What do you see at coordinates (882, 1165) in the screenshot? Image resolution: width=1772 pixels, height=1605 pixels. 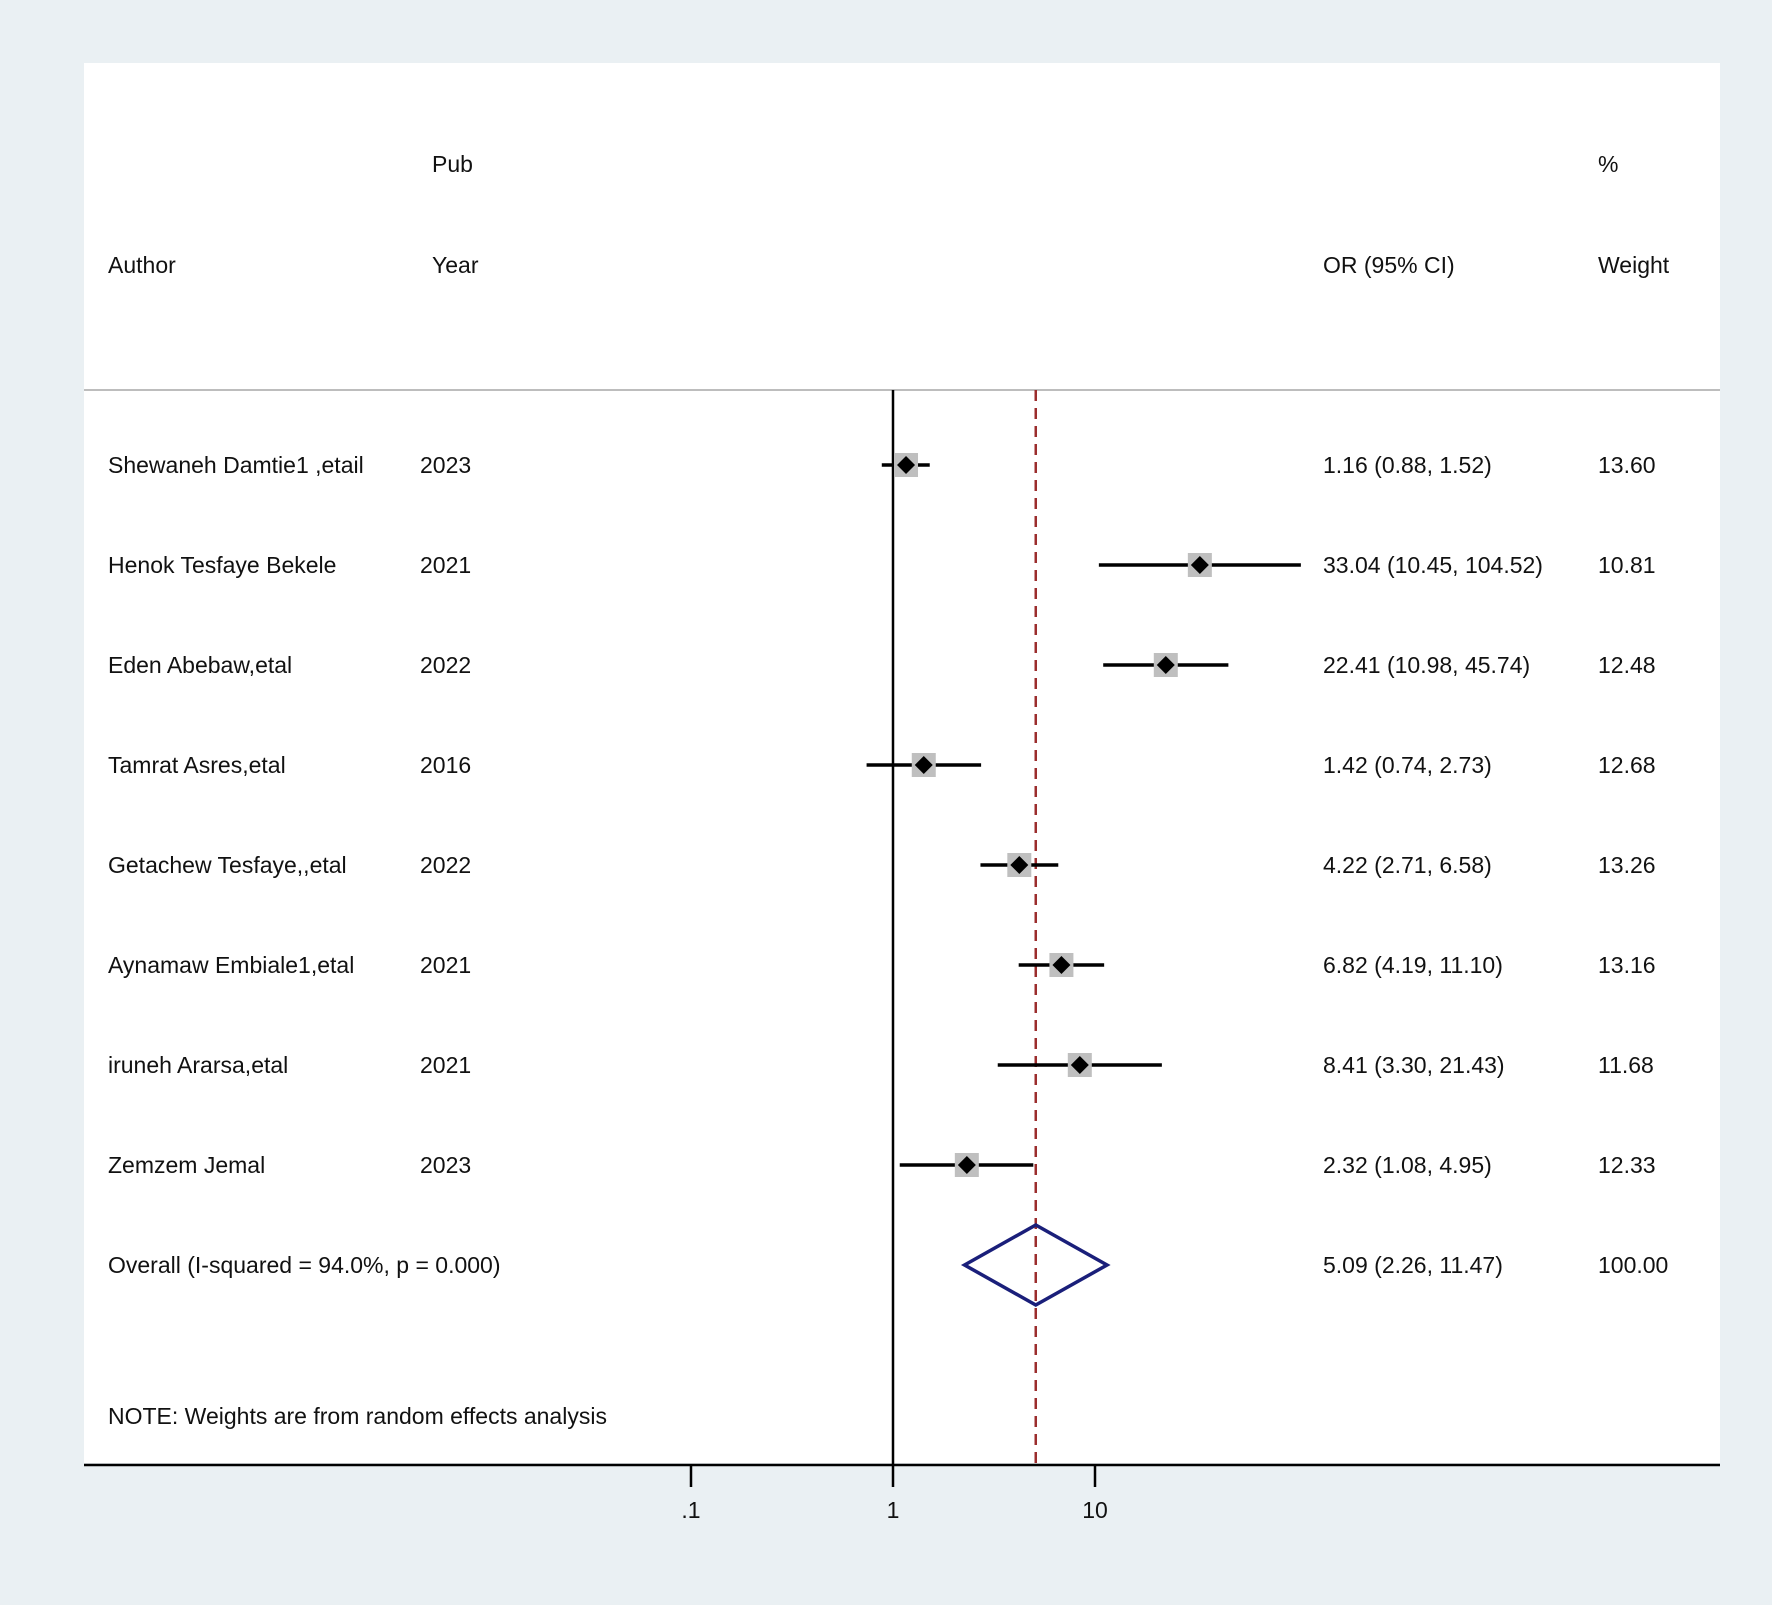 I see `study-row: Zemzem Jemal 2023 2.32 (1.08, 4.95) 12.33` at bounding box center [882, 1165].